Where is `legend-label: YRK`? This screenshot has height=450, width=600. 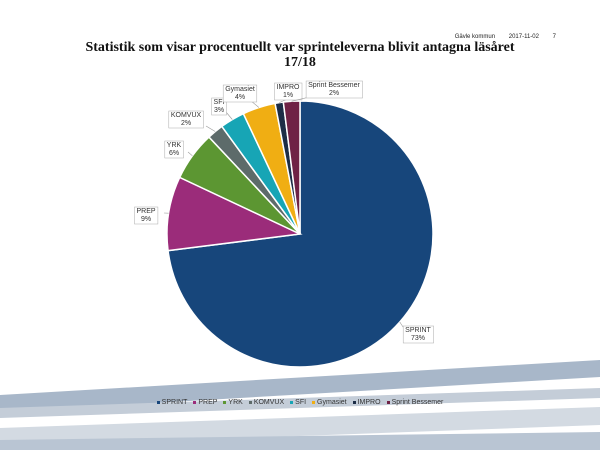 legend-label: YRK is located at coordinates (235, 402).